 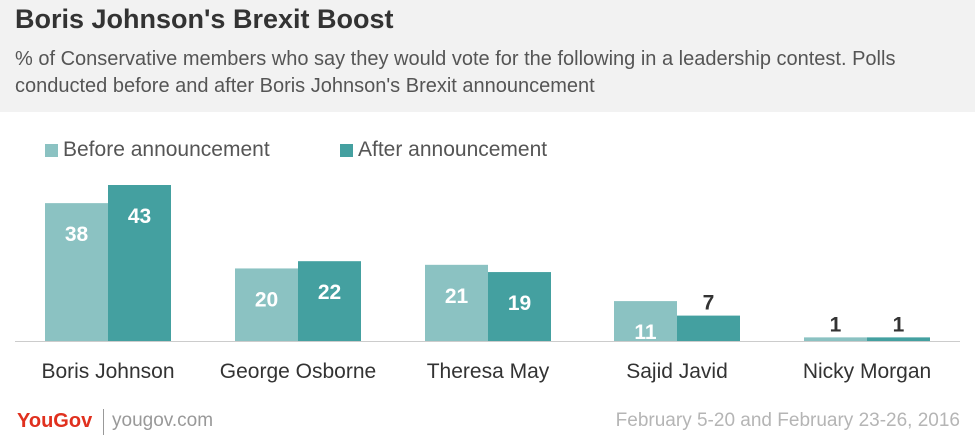 I want to click on legend-label-after: After announcement, so click(x=453, y=149).